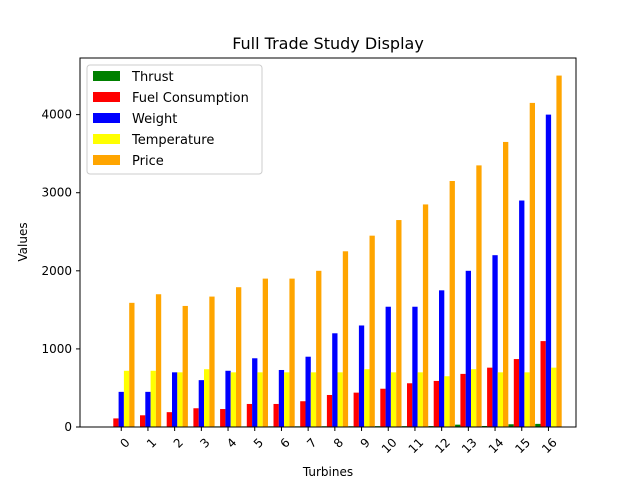  What do you see at coordinates (327, 472) in the screenshot?
I see `x-axis-label: Turbines` at bounding box center [327, 472].